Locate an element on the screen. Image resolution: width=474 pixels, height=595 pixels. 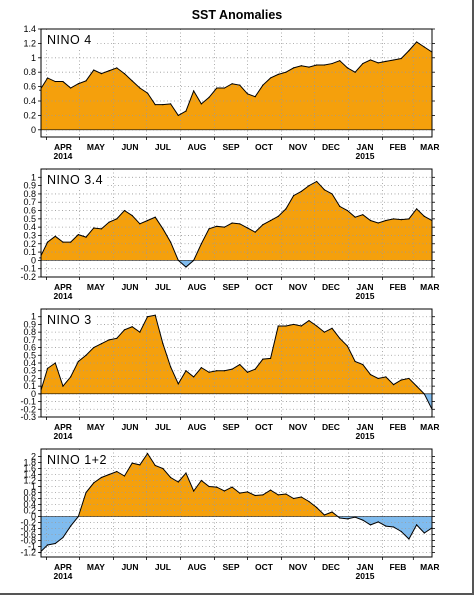
x-tick-label: JAN is located at coordinates (364, 287).